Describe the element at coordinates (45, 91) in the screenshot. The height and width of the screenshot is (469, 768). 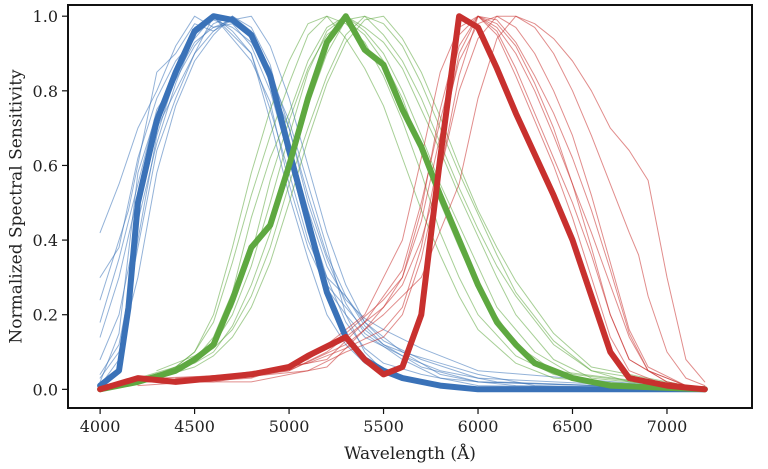
I see `y-tick-label: 0.8` at that location.